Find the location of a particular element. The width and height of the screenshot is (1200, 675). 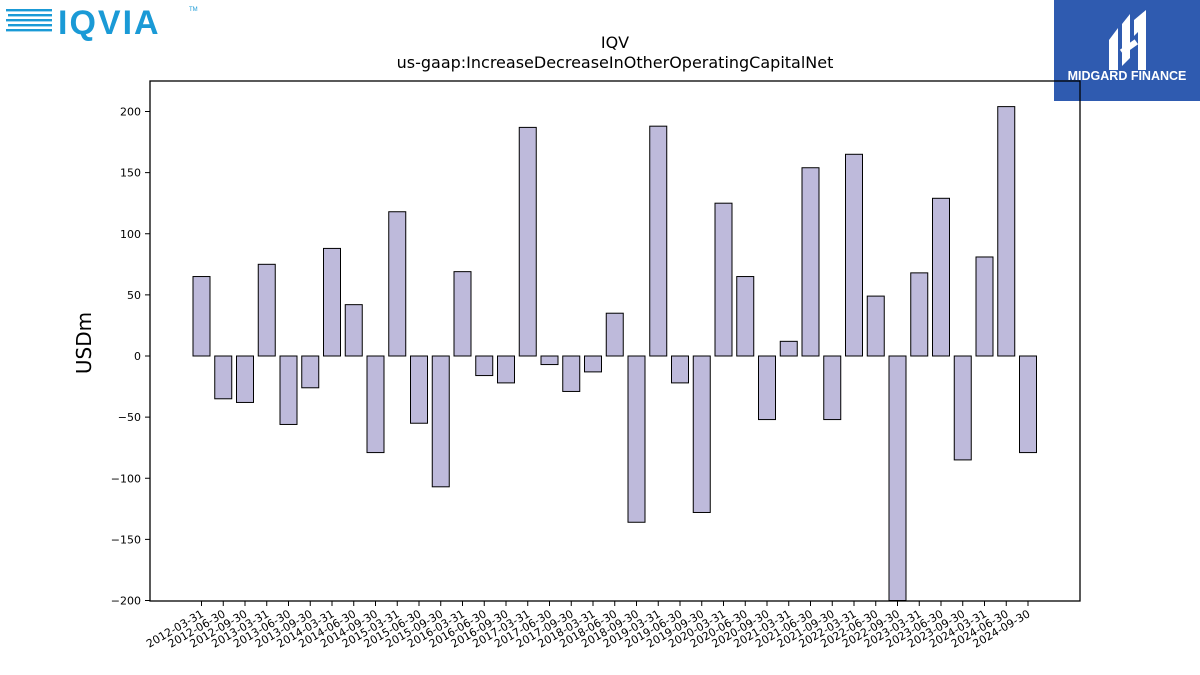

iqvia-logo-text: IQVIA is located at coordinates (109, 23).